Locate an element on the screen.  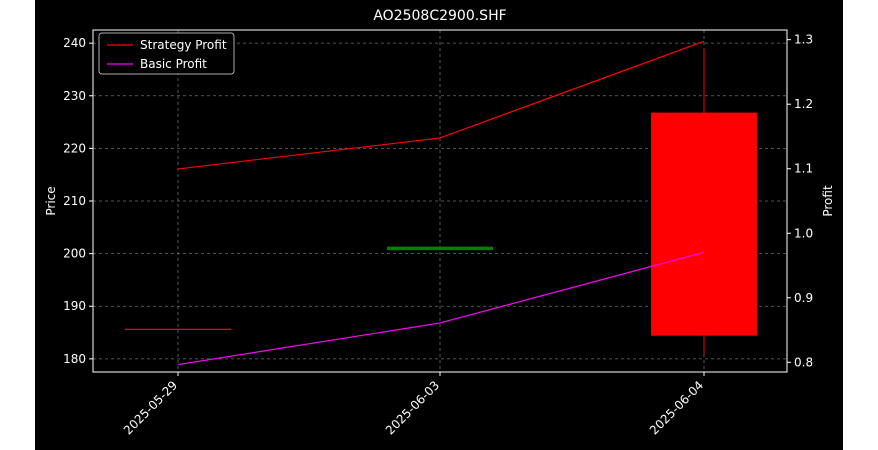
y-right-tick-label: 1.2 is located at coordinates (803, 104).